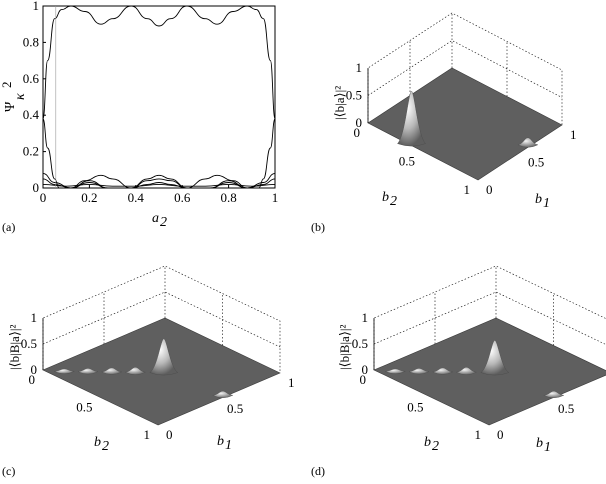 The width and height of the screenshot is (606, 484). What do you see at coordinates (566, 408) in the screenshot?
I see `panel-d-b1-tick-label: 0.5` at bounding box center [566, 408].